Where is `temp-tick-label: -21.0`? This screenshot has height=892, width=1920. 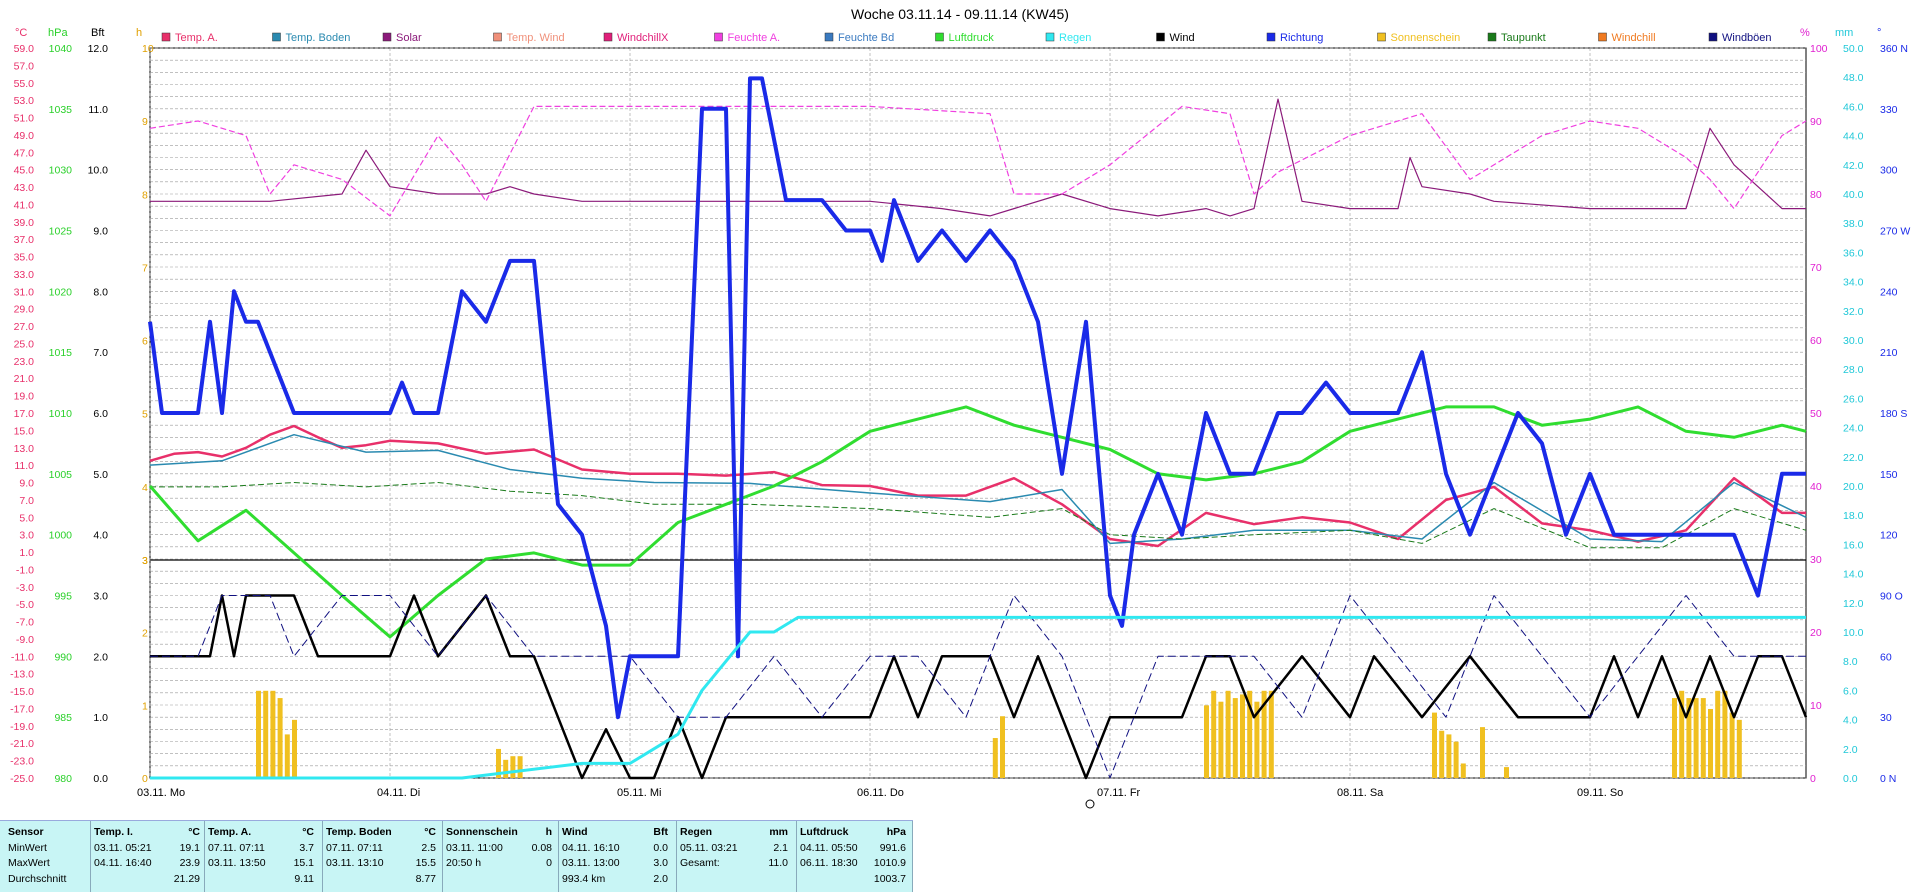
temp-tick-label: -21.0 is located at coordinates (22, 744).